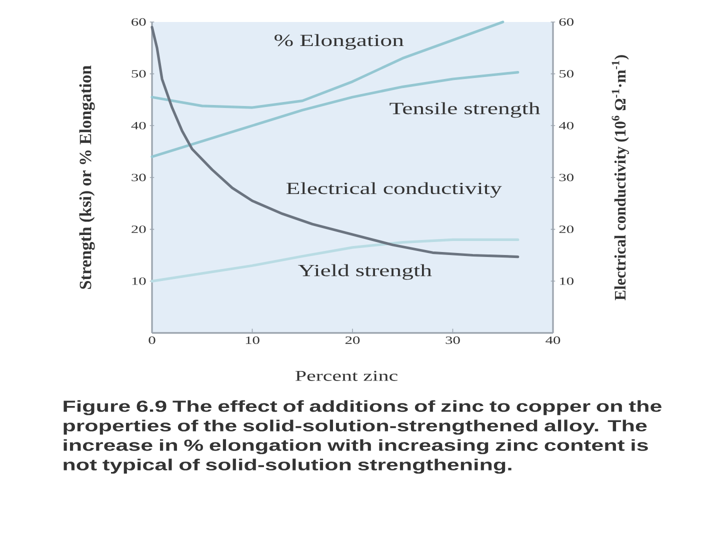  I want to click on x-tick-label: 10, so click(253, 340).